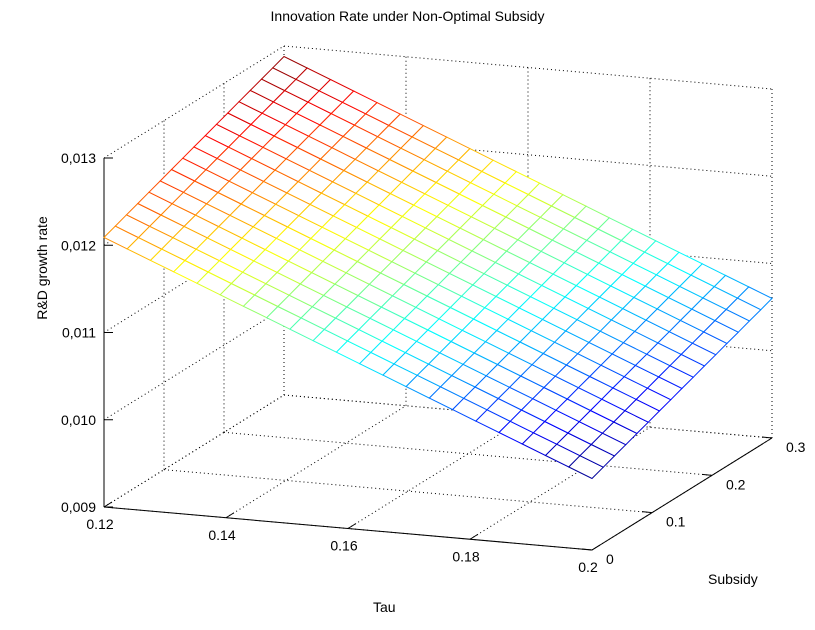 This screenshot has width=815, height=630. Describe the element at coordinates (528, 154) in the screenshot. I see `grid-line-z-back` at that location.